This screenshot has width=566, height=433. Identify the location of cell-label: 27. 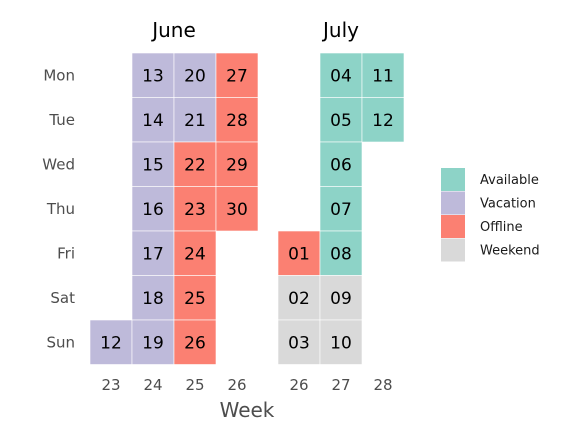
(237, 76).